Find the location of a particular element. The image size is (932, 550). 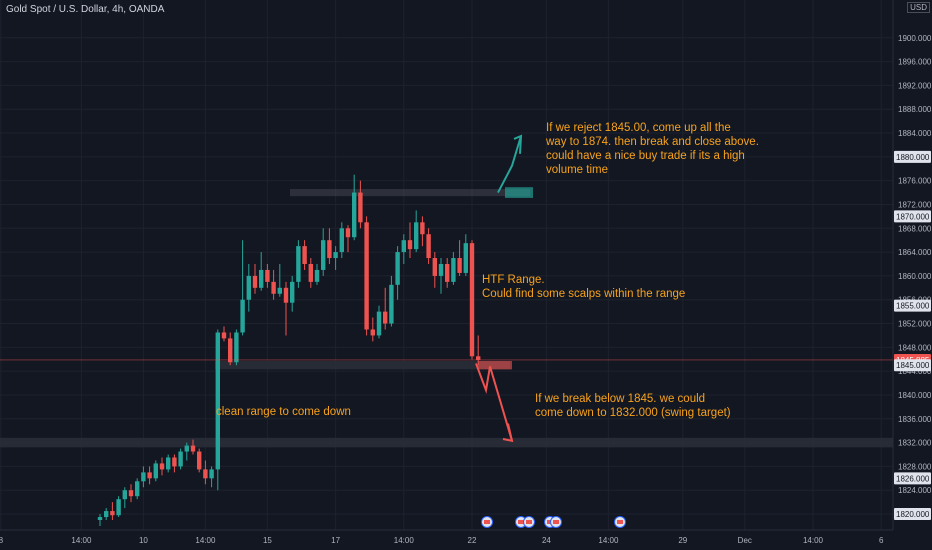

arrow-down is located at coordinates (494, 402).